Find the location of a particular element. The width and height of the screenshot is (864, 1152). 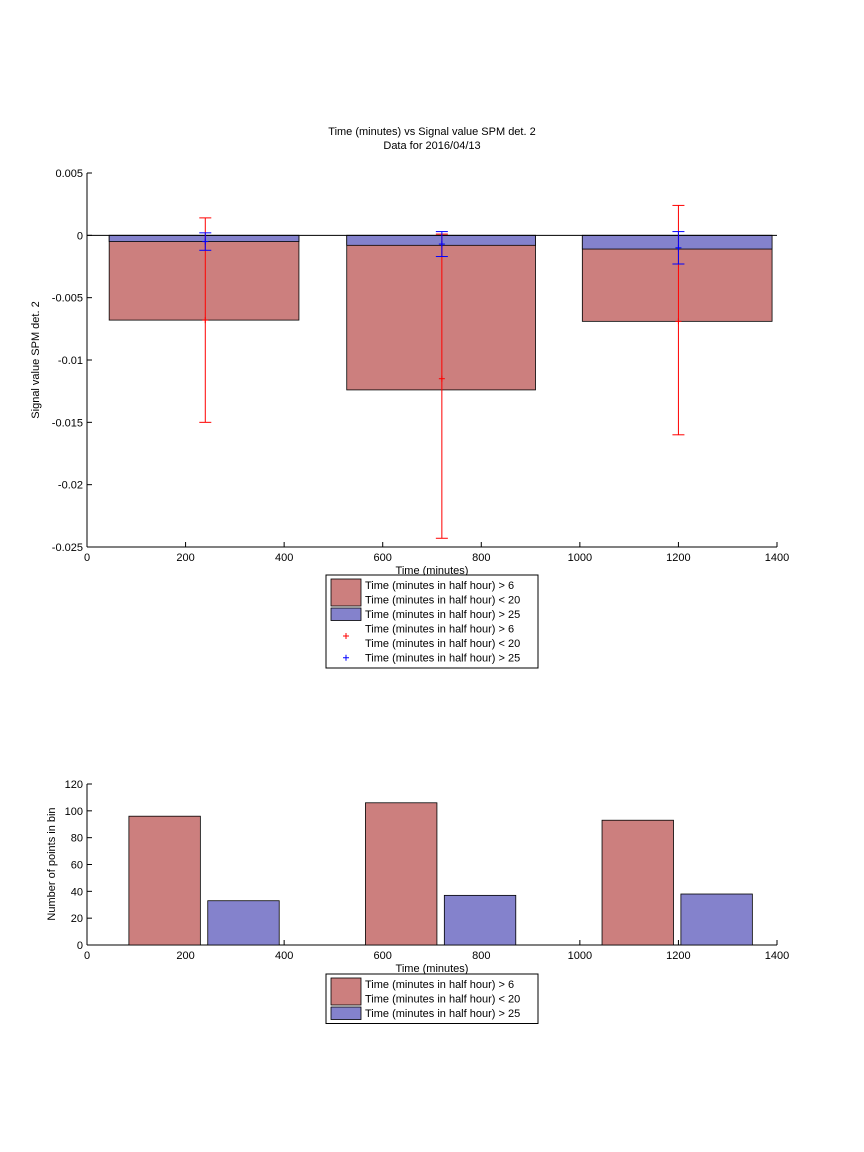

chart-1-x-tick-label: 1000 is located at coordinates (580, 558).